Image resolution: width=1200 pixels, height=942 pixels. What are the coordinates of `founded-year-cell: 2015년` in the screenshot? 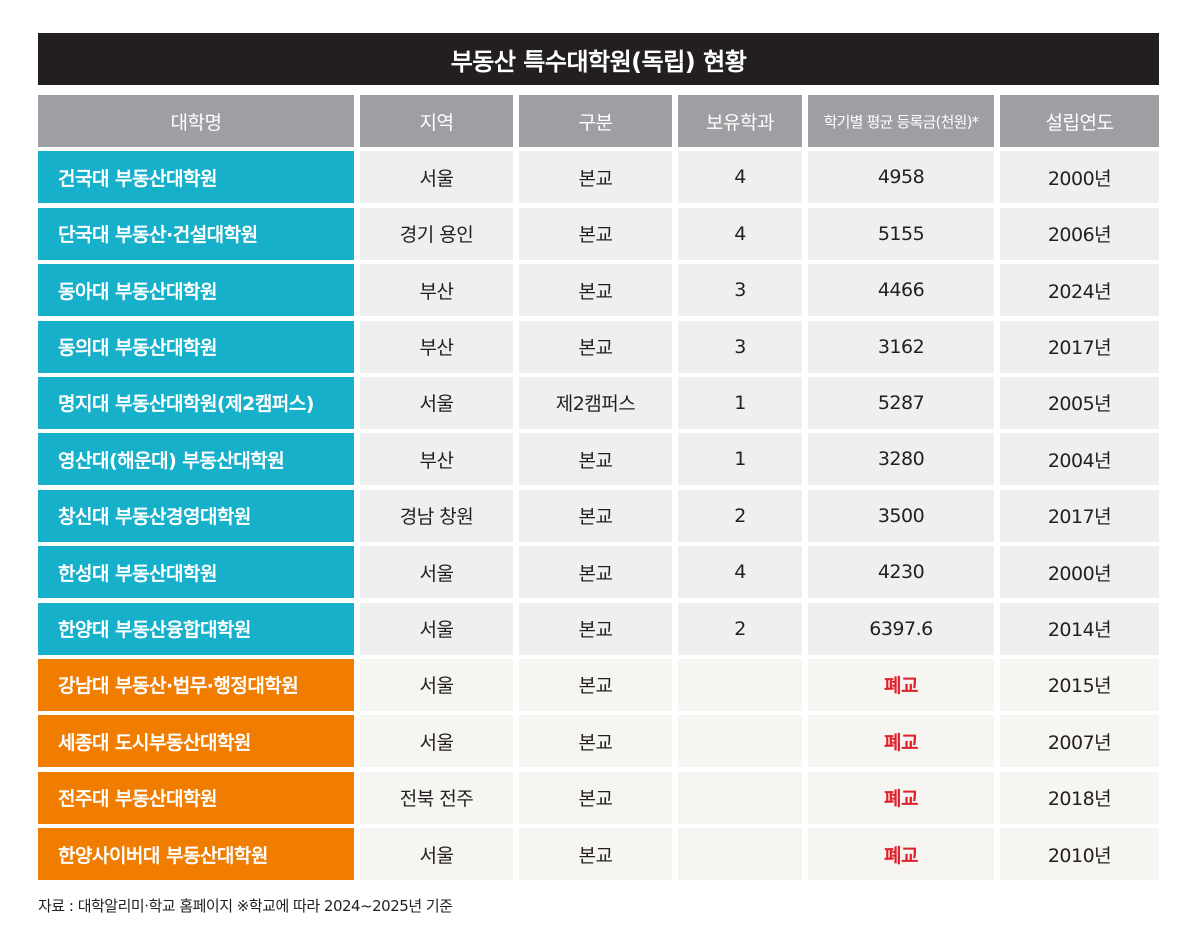 It's located at (1079, 684).